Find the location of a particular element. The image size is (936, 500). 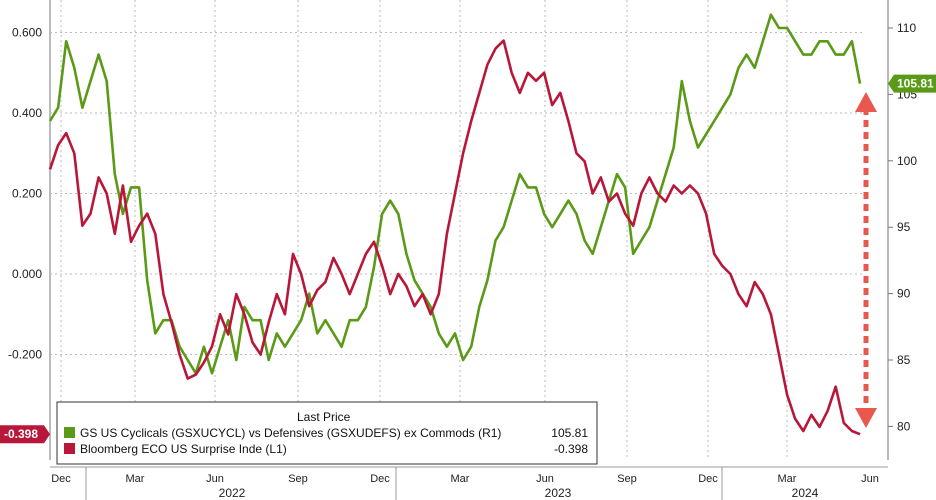

right-tick-label: 110 is located at coordinates (906, 28).